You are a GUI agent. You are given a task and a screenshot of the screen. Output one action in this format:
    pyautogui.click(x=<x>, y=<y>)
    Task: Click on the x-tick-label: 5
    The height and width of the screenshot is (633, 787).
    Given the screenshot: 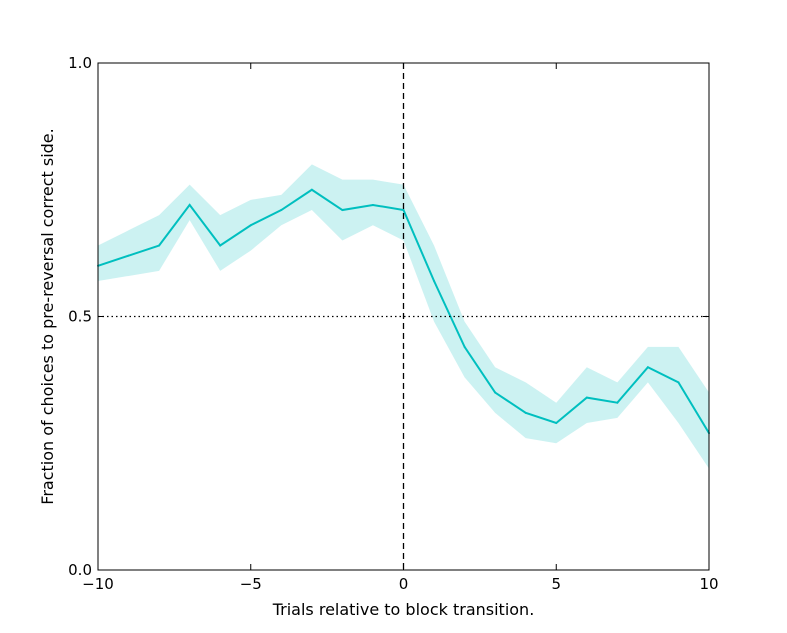 What is the action you would take?
    pyautogui.click(x=556, y=584)
    